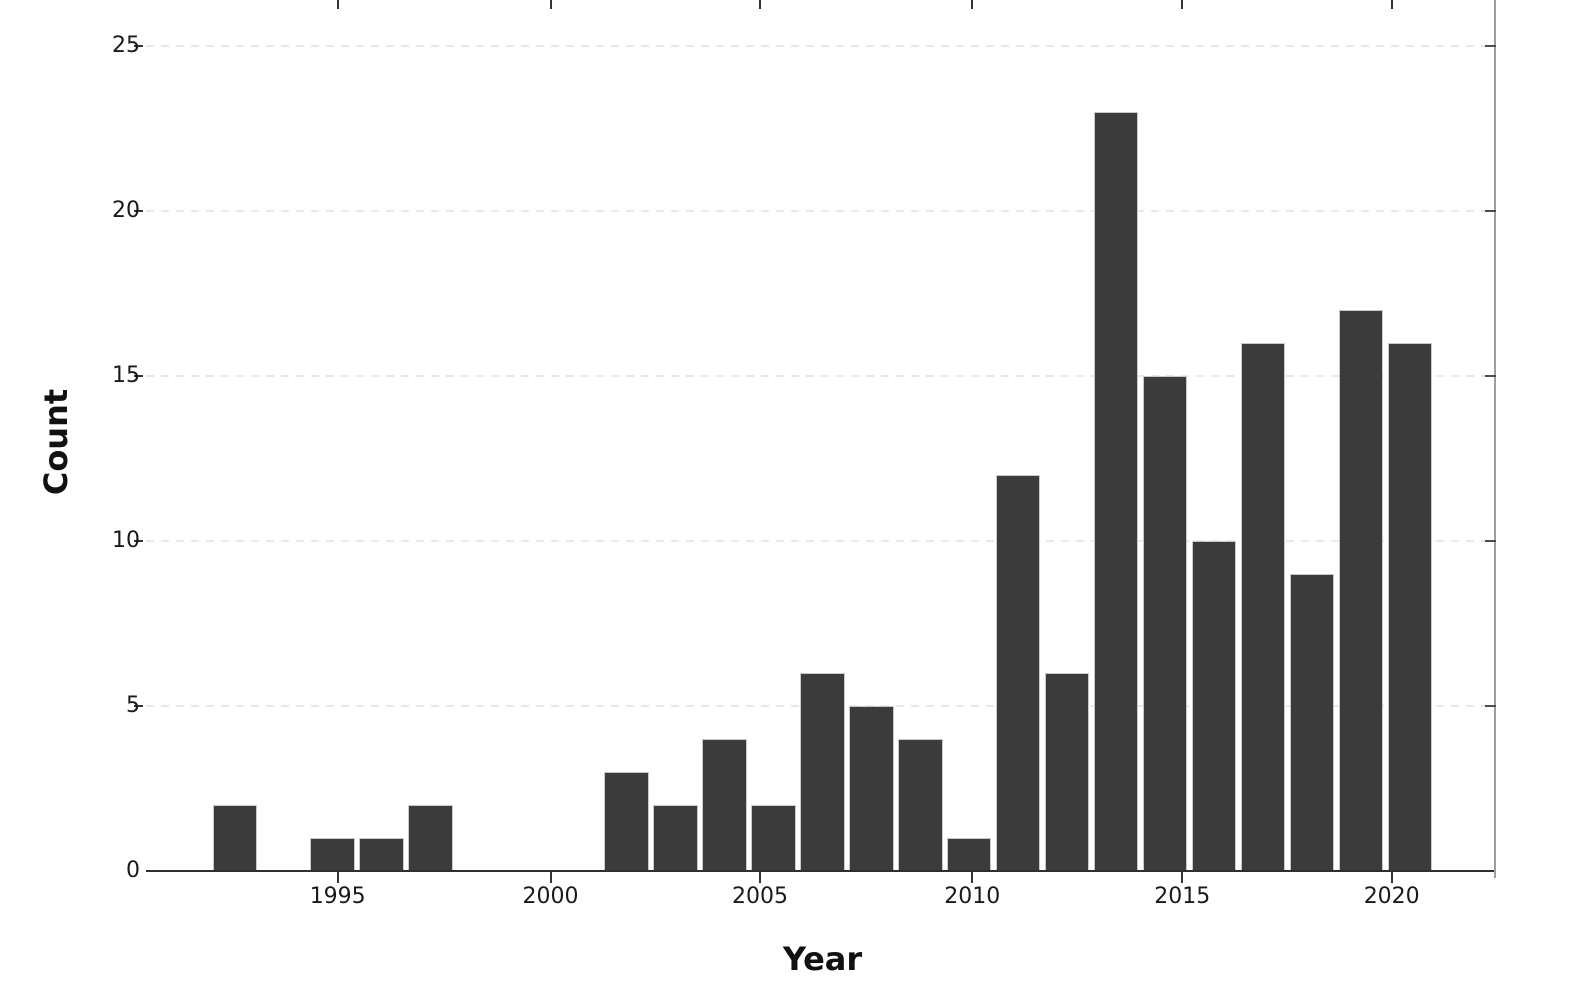 This screenshot has height=992, width=1576. Describe the element at coordinates (1182, 896) in the screenshot. I see `x-tick-label: 2015` at that location.